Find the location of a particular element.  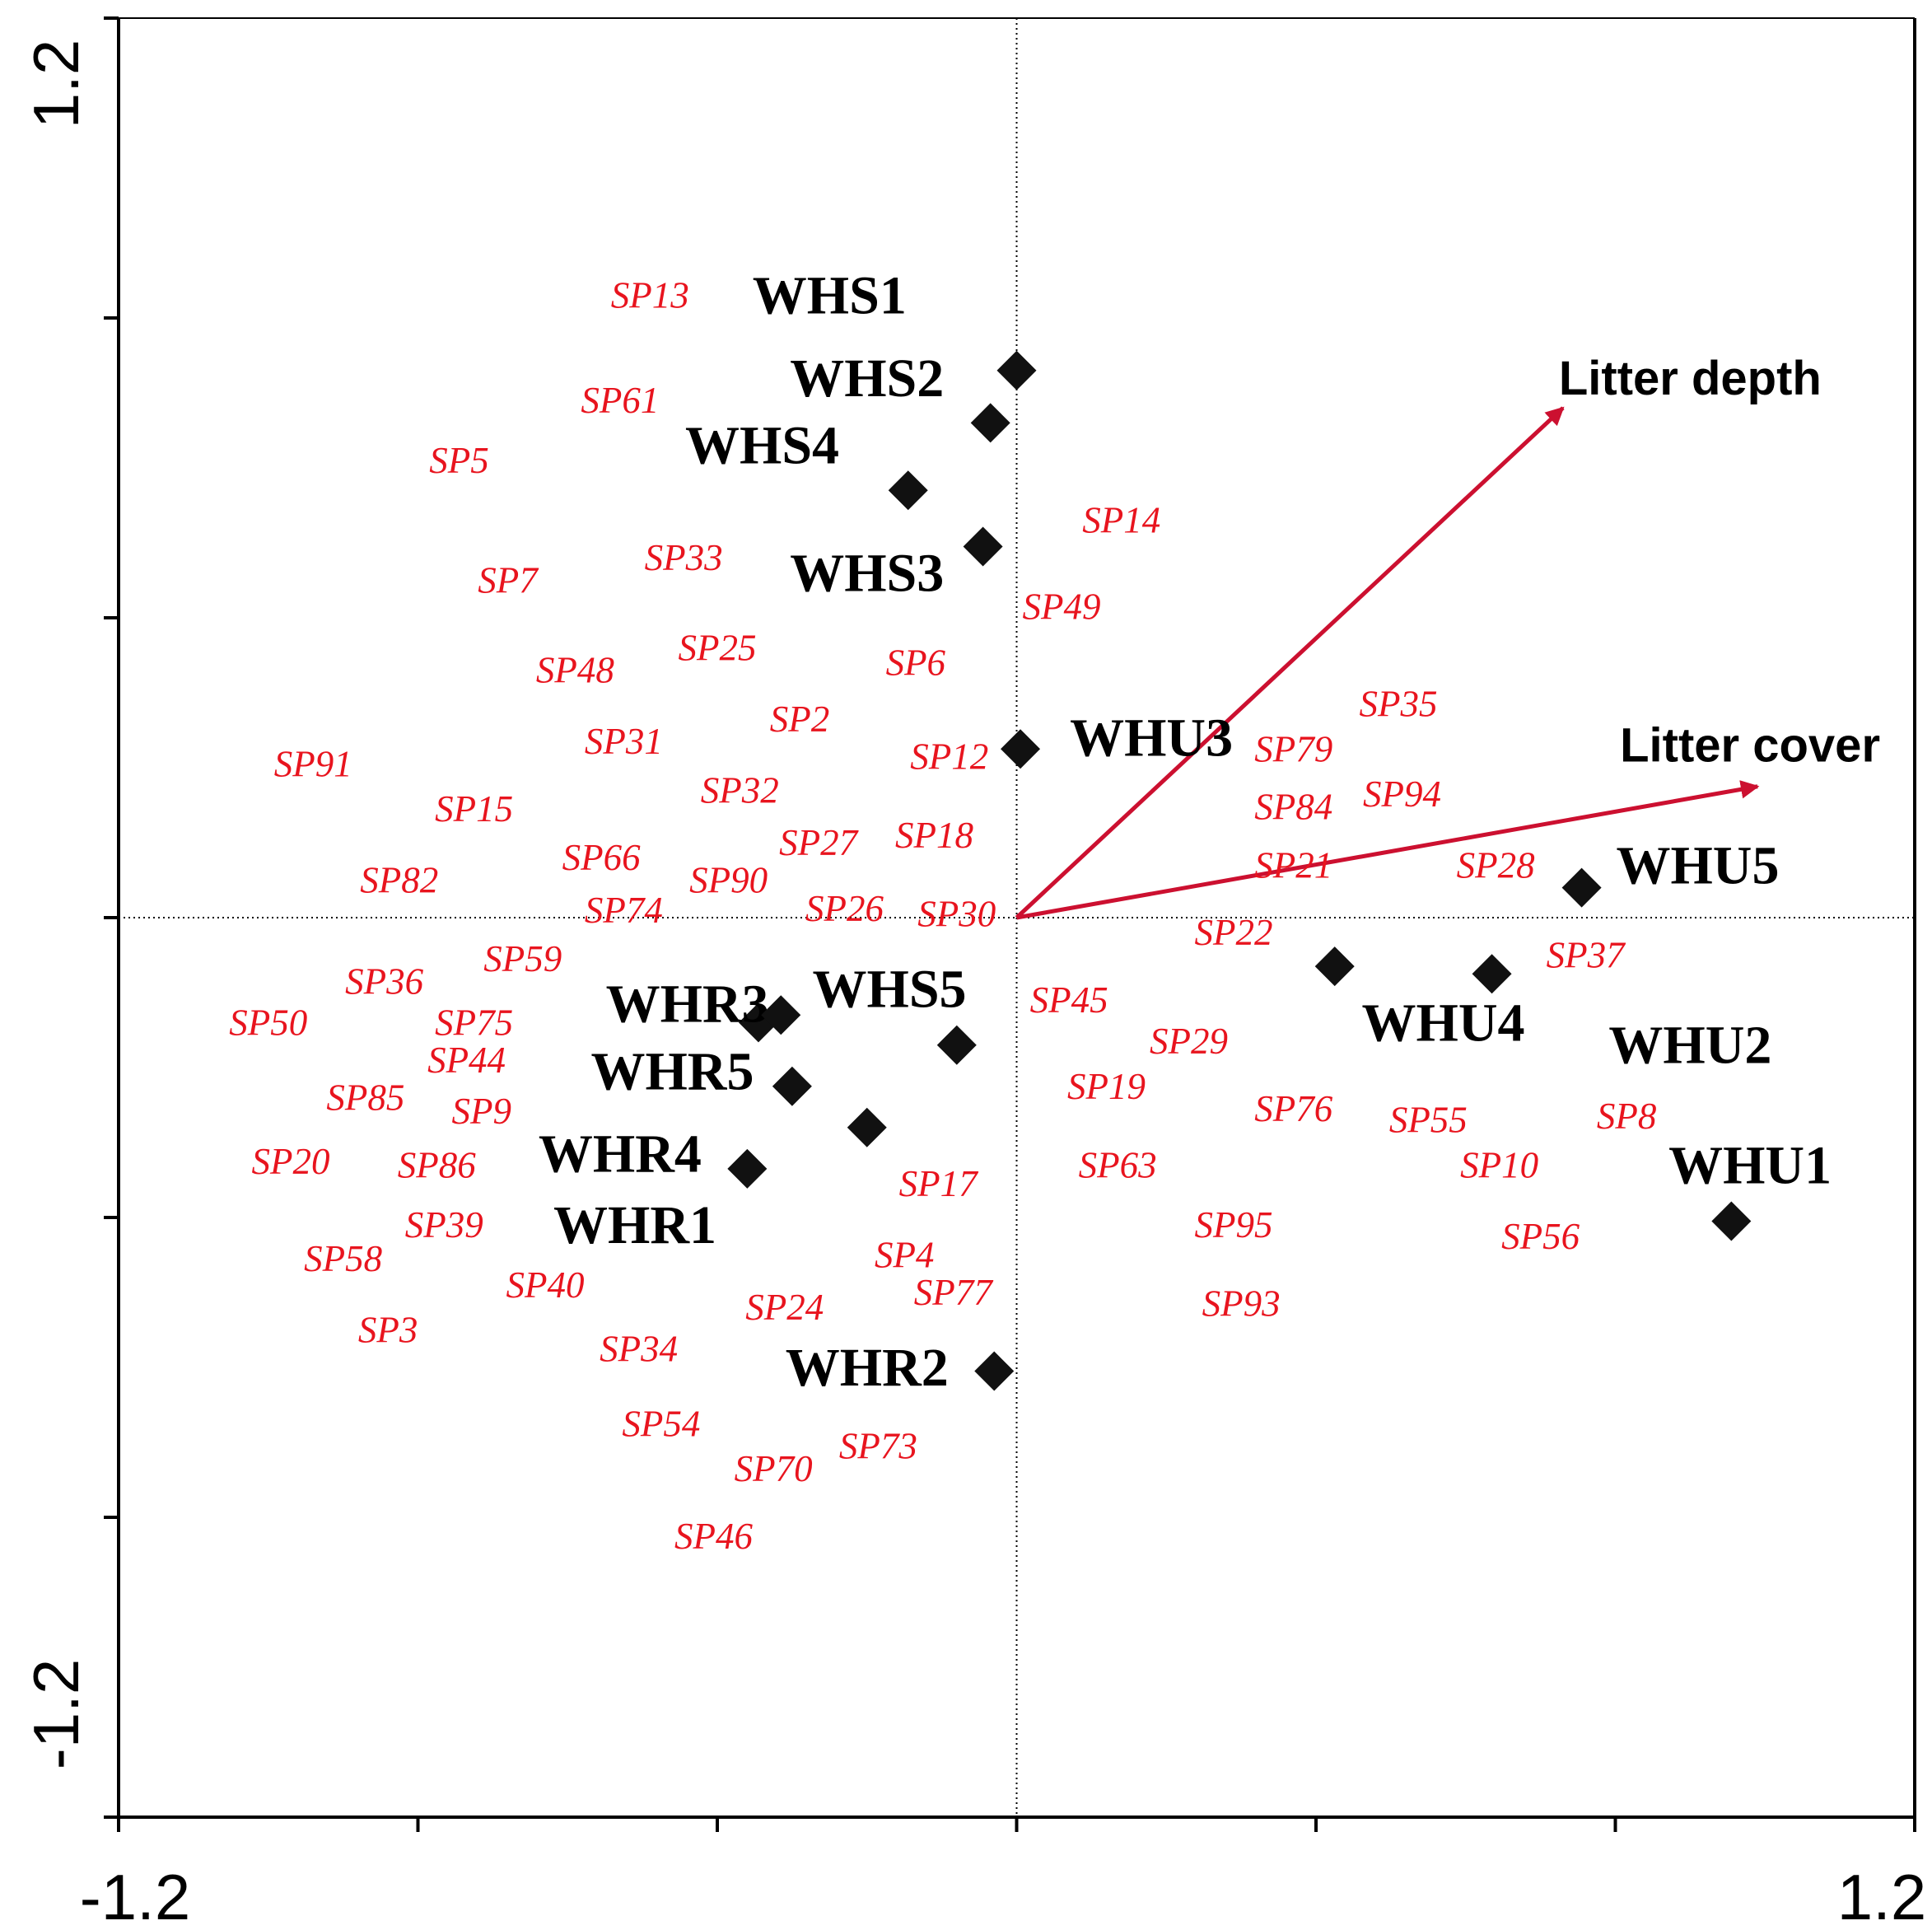

site-label: WHS3 is located at coordinates (867, 573).